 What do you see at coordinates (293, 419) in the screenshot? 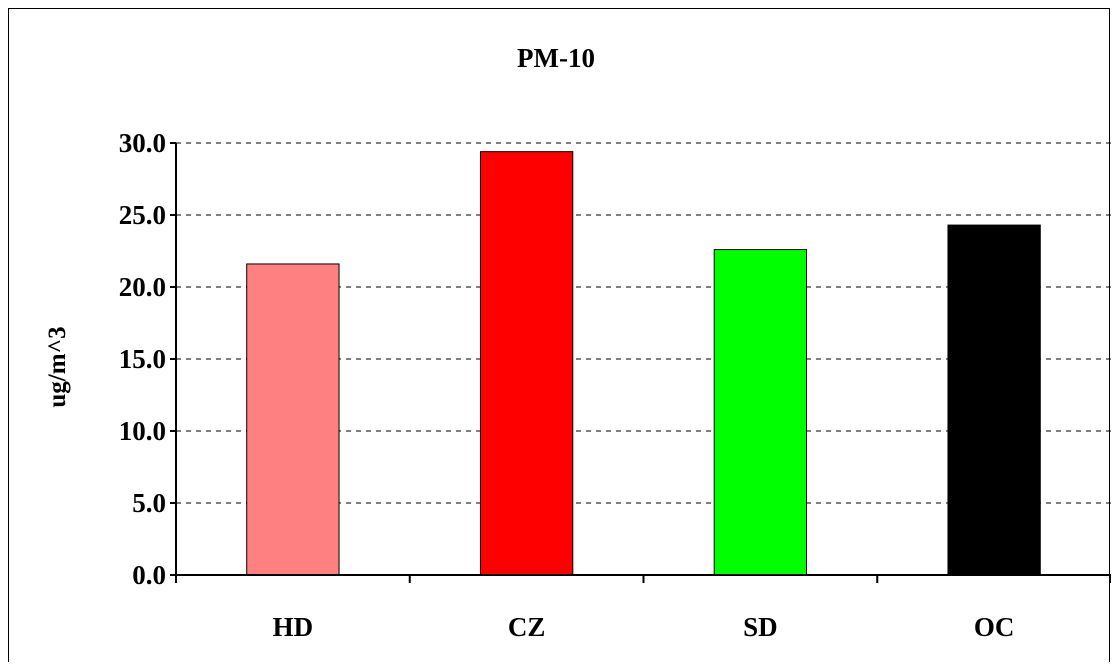
I see `bar-hd` at bounding box center [293, 419].